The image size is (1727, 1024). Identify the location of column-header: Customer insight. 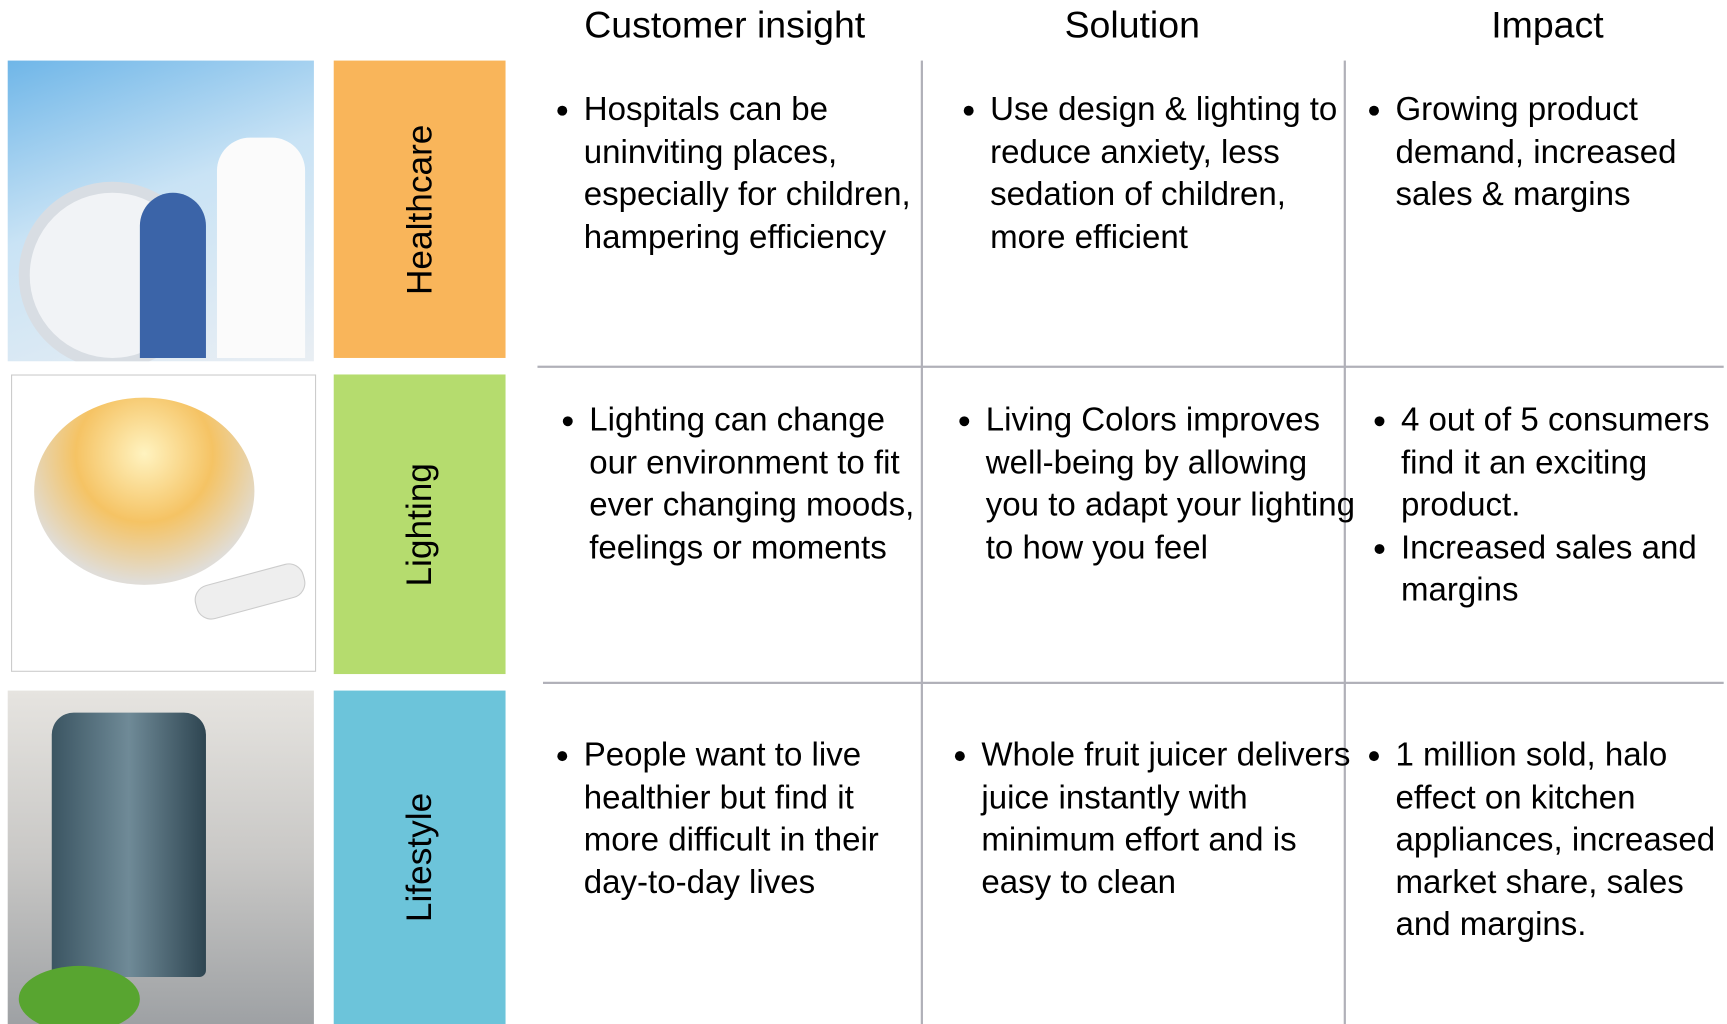
(725, 25).